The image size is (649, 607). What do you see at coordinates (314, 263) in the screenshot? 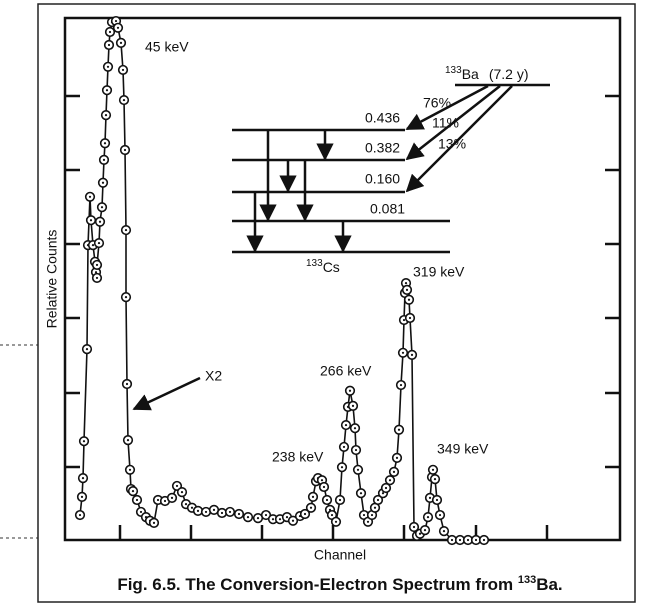
I see `daughter-mass: 133` at bounding box center [314, 263].